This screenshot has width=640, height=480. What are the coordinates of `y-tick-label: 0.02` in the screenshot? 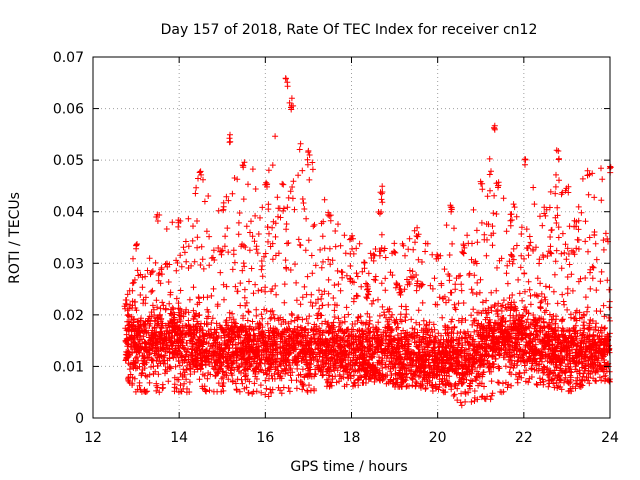 It's located at (68, 316).